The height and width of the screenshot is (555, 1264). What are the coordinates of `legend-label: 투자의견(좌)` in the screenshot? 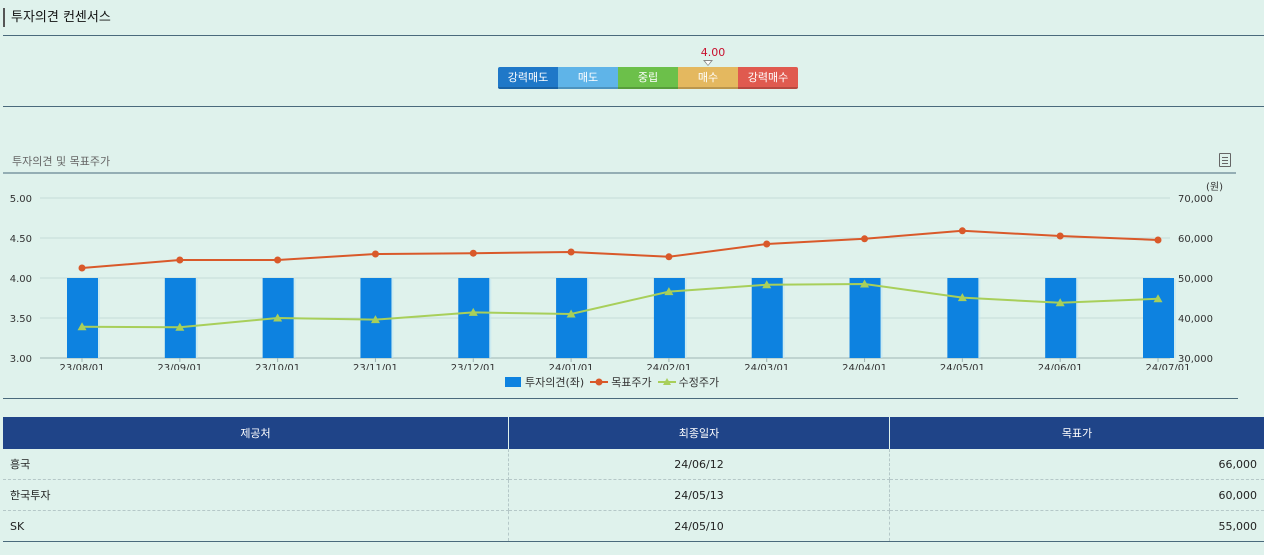 It's located at (555, 382).